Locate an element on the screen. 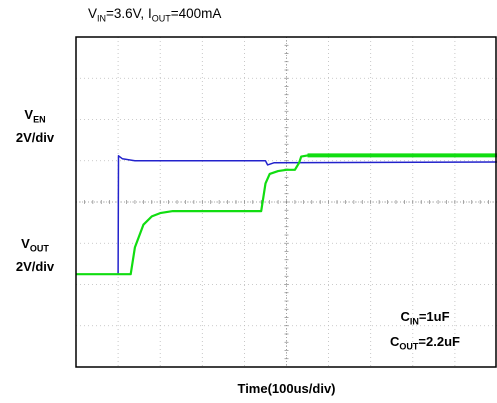 This screenshot has width=497, height=403. vout-axis-label: VOUT 2V/div is located at coordinates (35, 255).